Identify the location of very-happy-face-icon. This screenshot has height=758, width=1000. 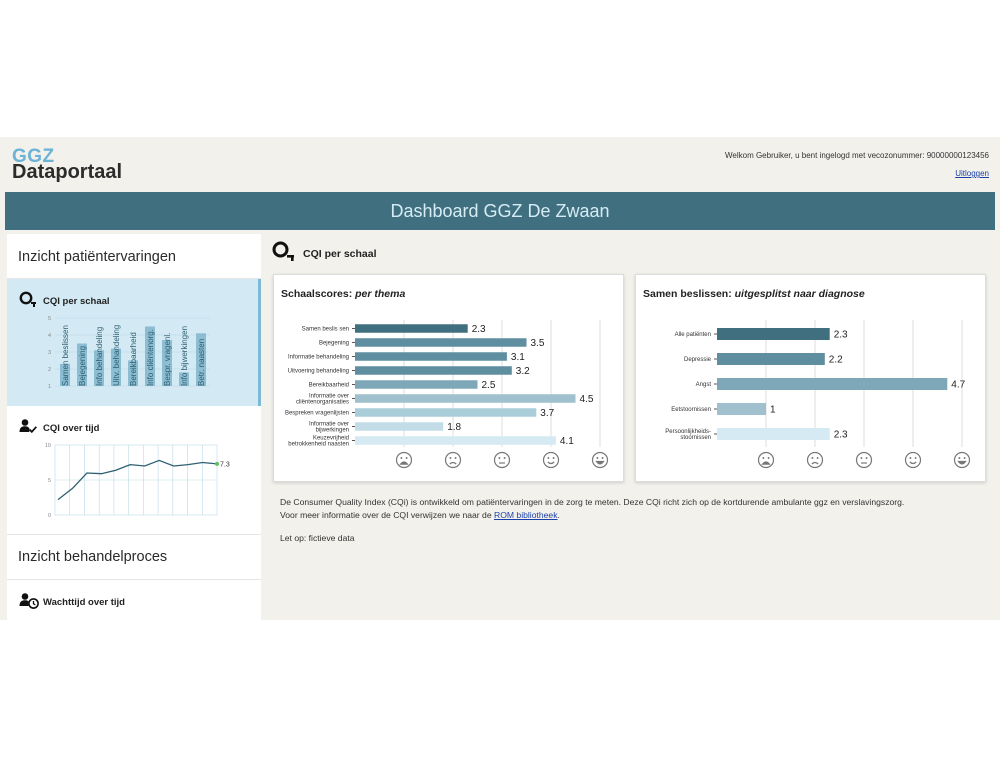
(600, 460).